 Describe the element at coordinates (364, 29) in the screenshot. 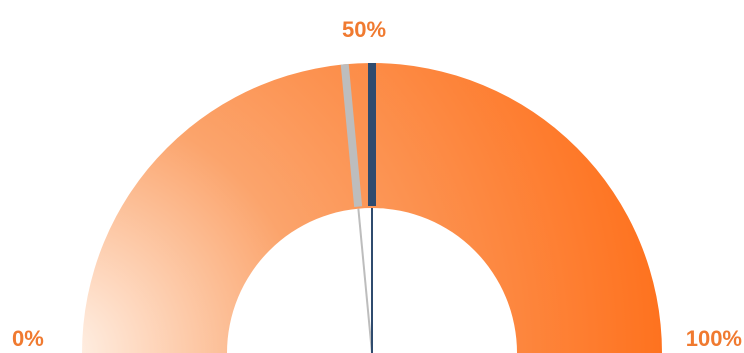

I see `mid-tick-label: 50%` at that location.